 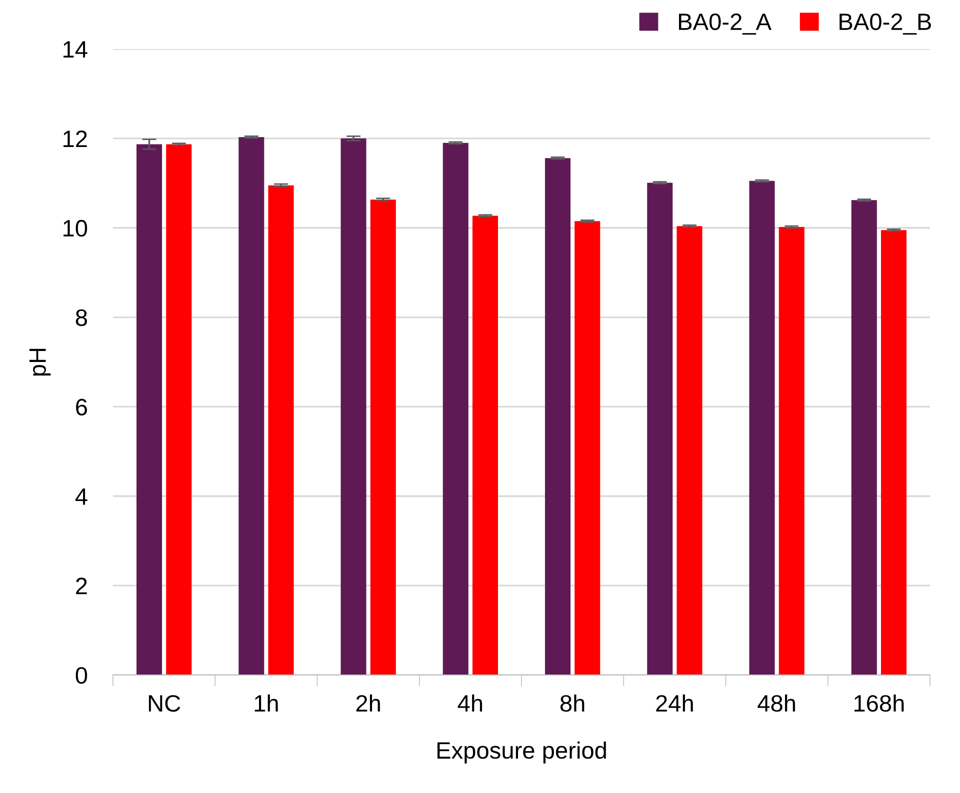 What do you see at coordinates (368, 703) in the screenshot?
I see `x-tick-label: 2h` at bounding box center [368, 703].